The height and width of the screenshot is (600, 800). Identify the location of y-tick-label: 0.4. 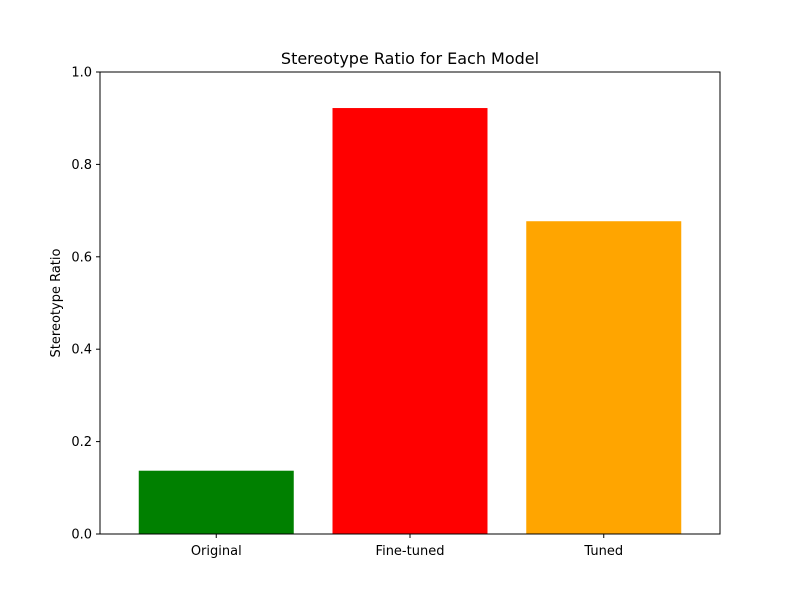
(81, 350).